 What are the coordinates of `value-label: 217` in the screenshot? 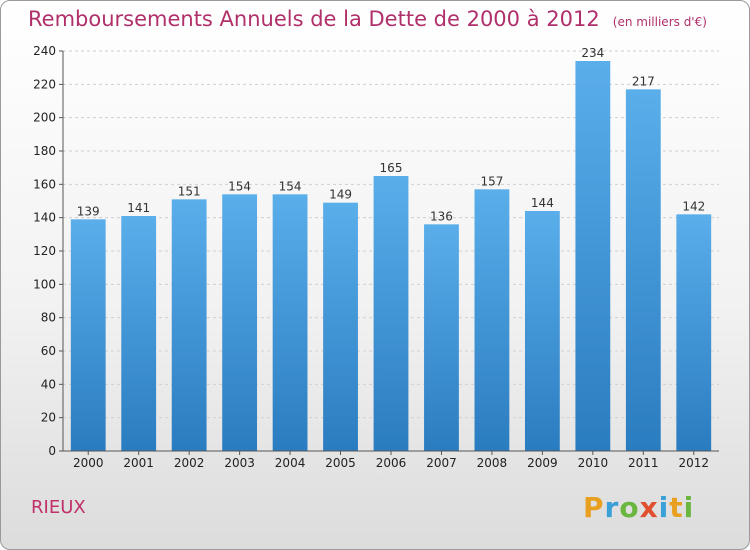 It's located at (643, 81).